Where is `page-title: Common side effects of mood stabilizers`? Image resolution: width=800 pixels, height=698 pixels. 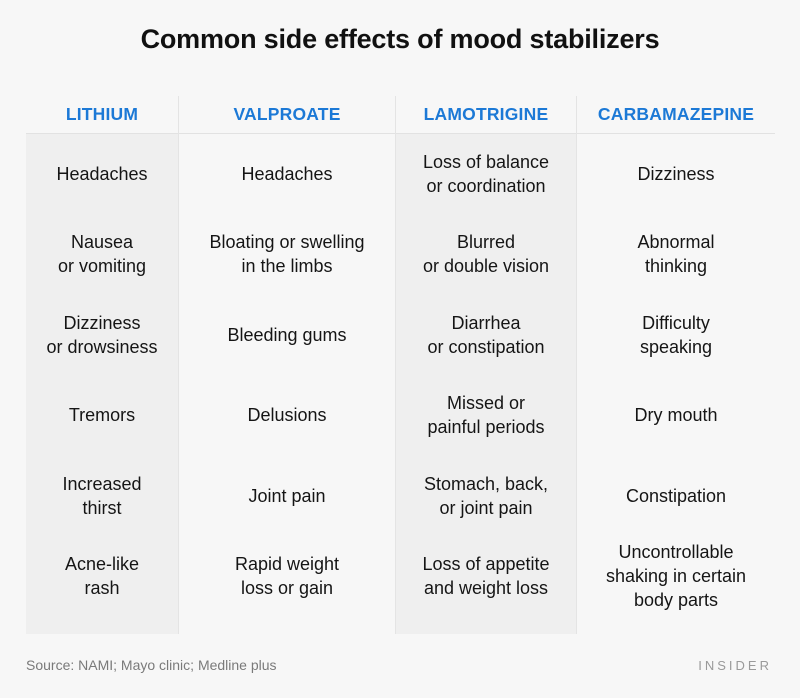 page-title: Common side effects of mood stabilizers is located at coordinates (400, 39).